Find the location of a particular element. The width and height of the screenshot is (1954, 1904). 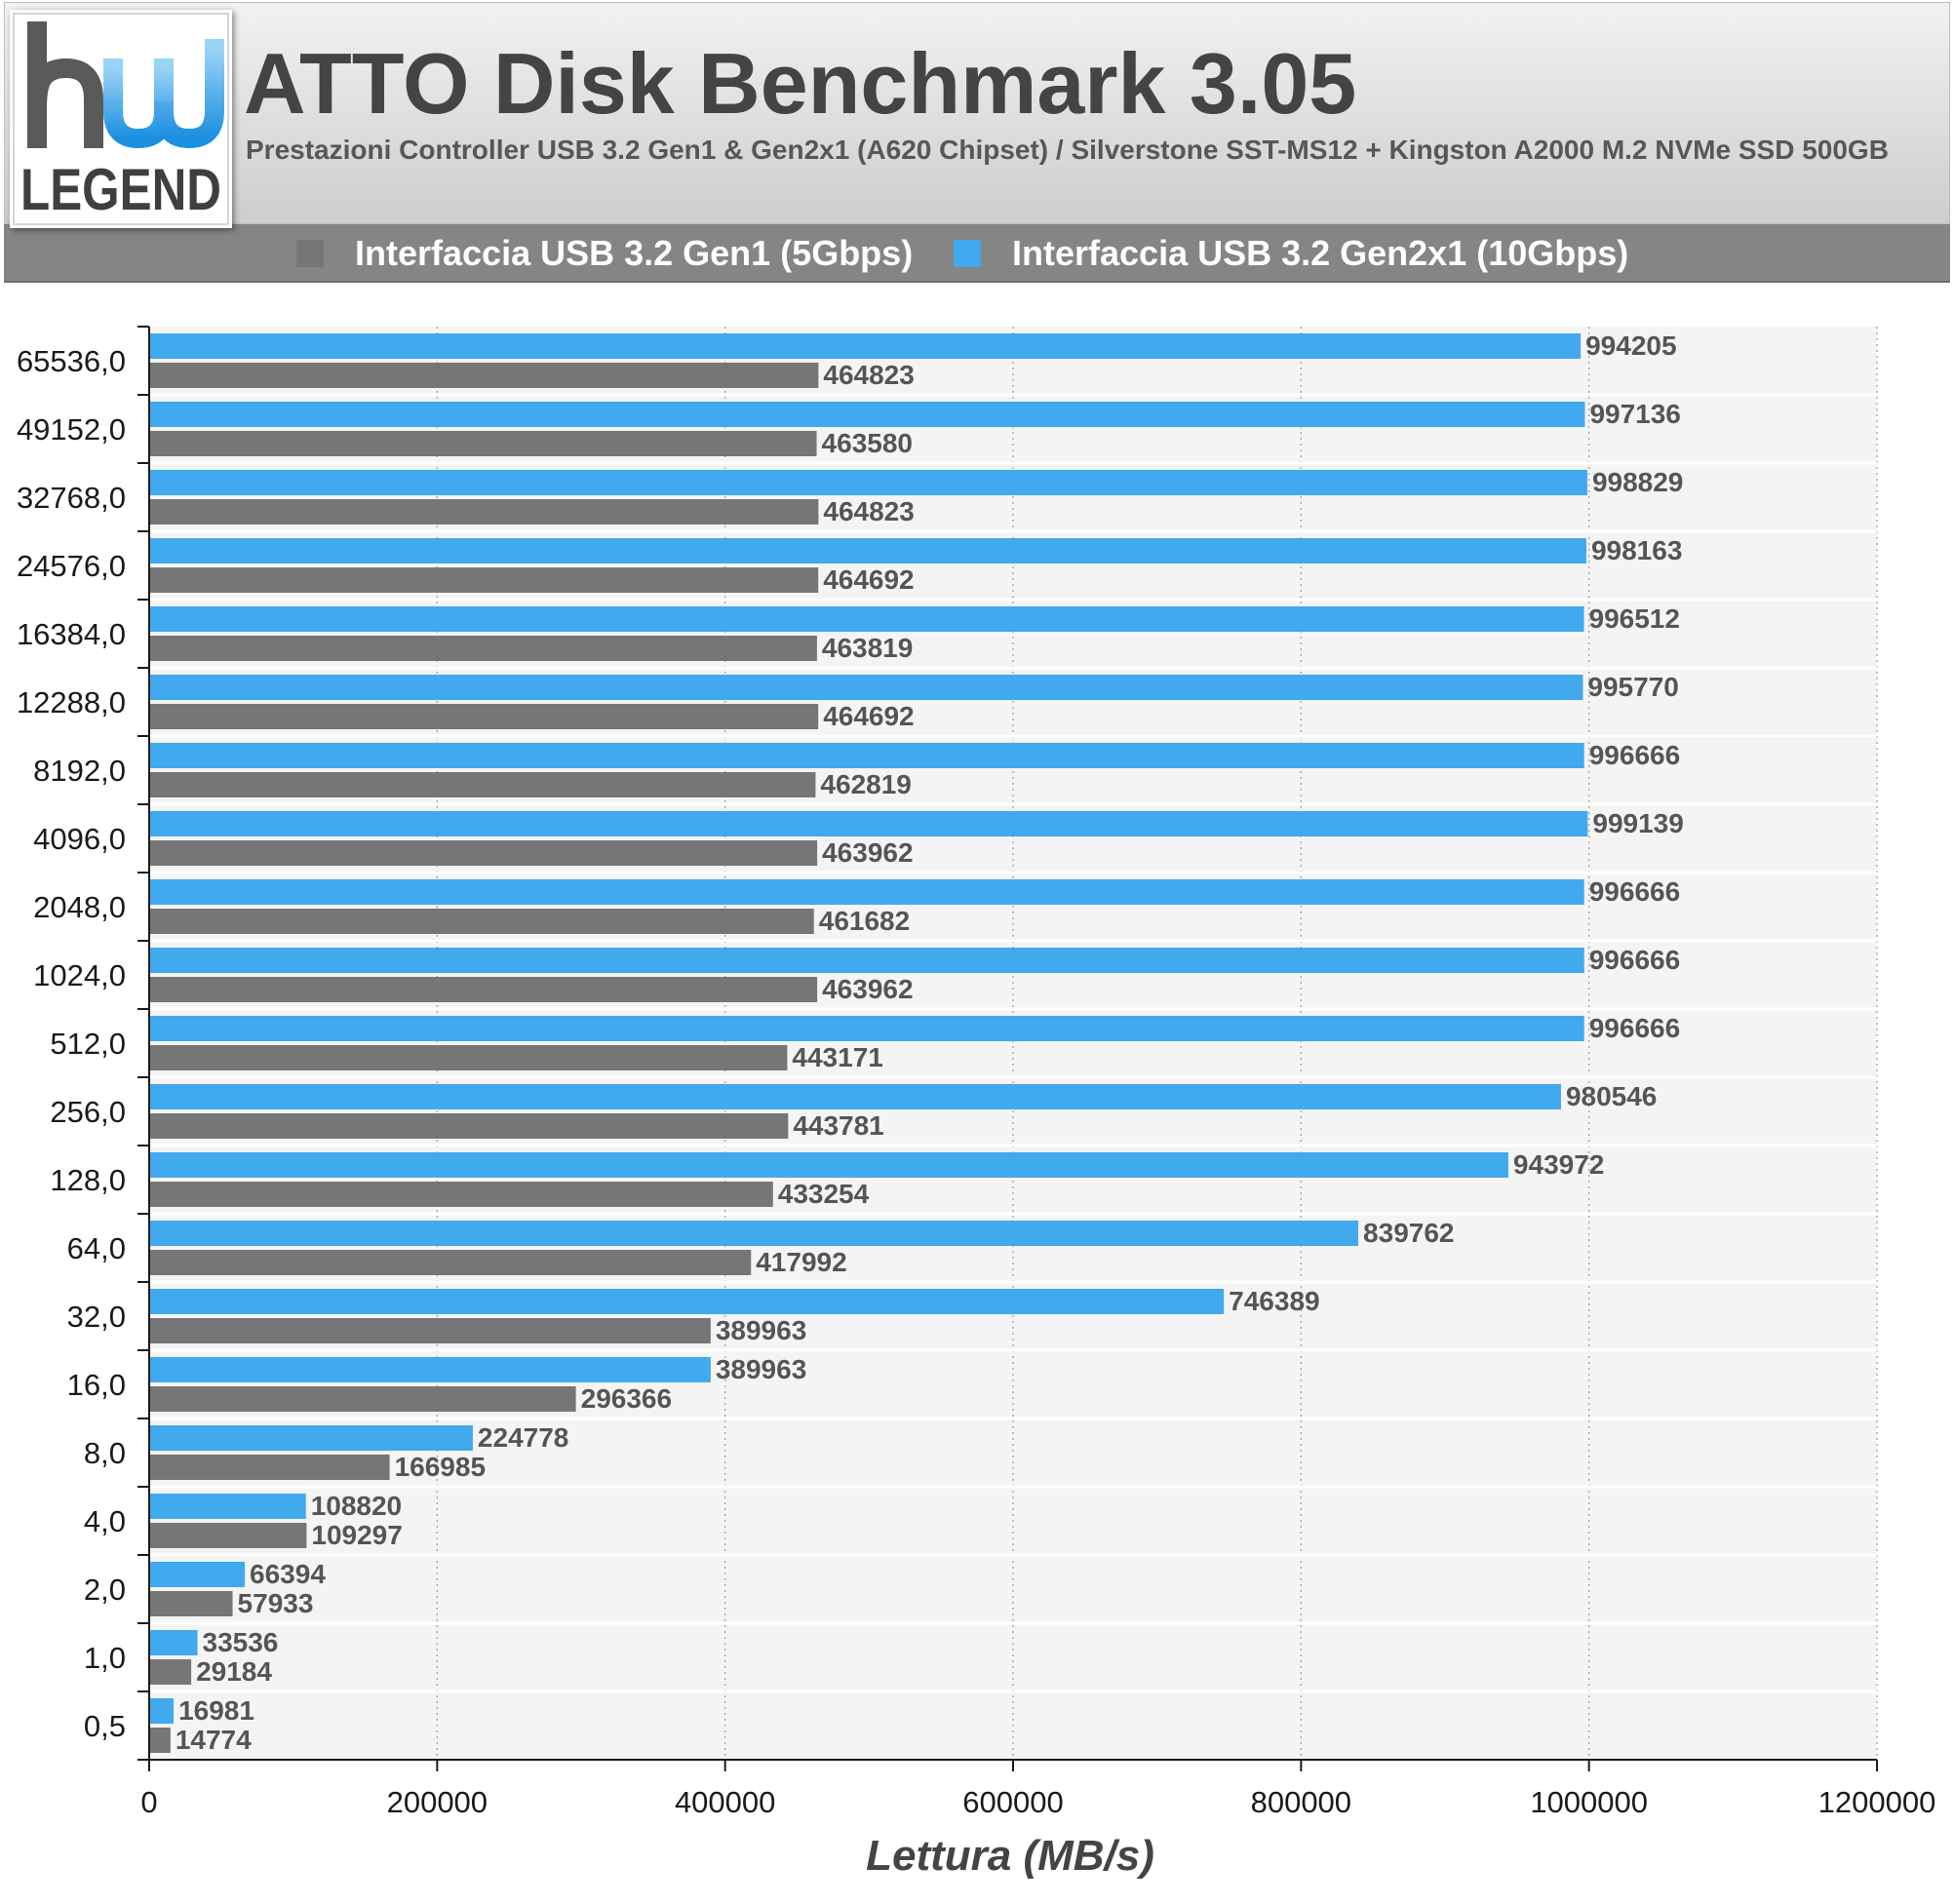

bar-value-label: 166985 is located at coordinates (440, 1467).